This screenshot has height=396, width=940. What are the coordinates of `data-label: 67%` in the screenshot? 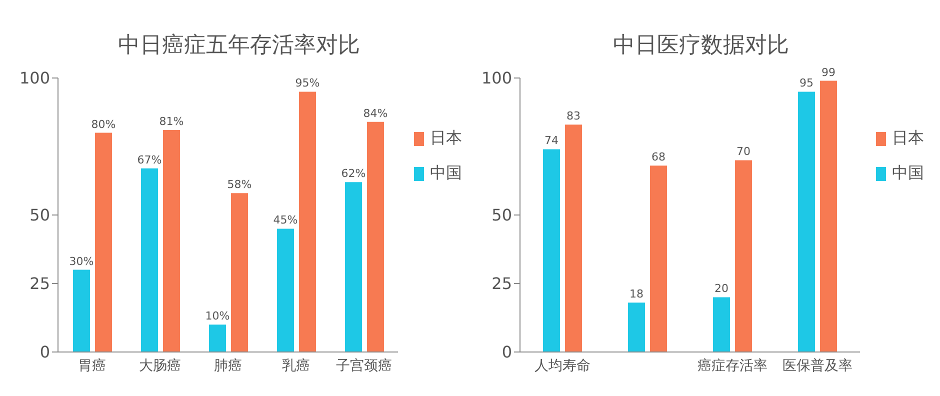 It's located at (149, 159).